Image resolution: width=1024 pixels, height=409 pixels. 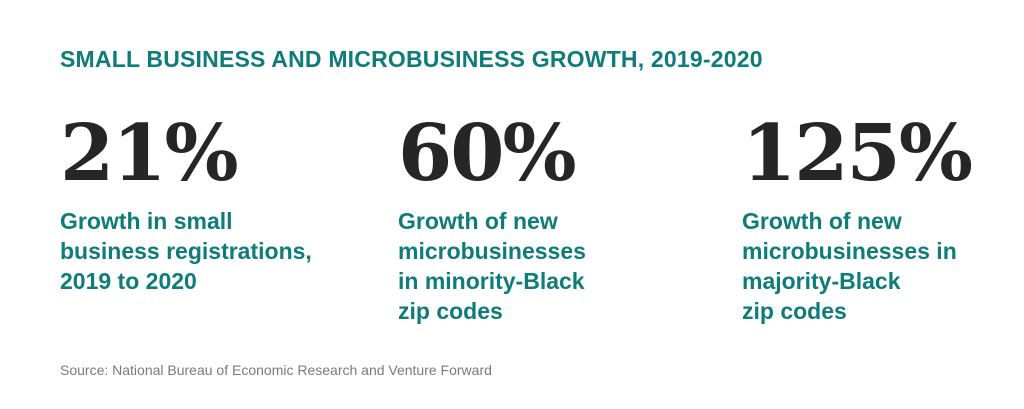 What do you see at coordinates (492, 251) in the screenshot?
I see `stat-description-line: microbusinesses` at bounding box center [492, 251].